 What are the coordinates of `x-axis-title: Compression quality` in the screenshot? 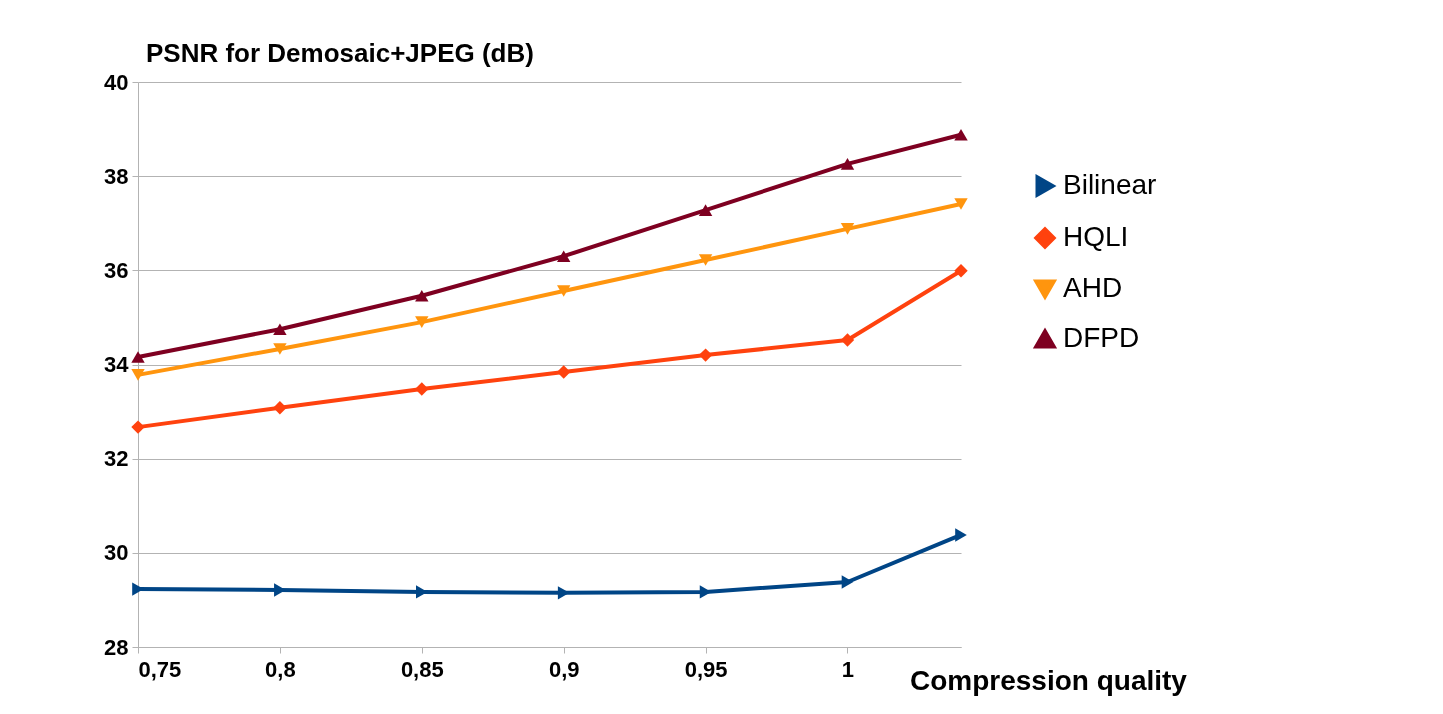 It's located at (1048, 680).